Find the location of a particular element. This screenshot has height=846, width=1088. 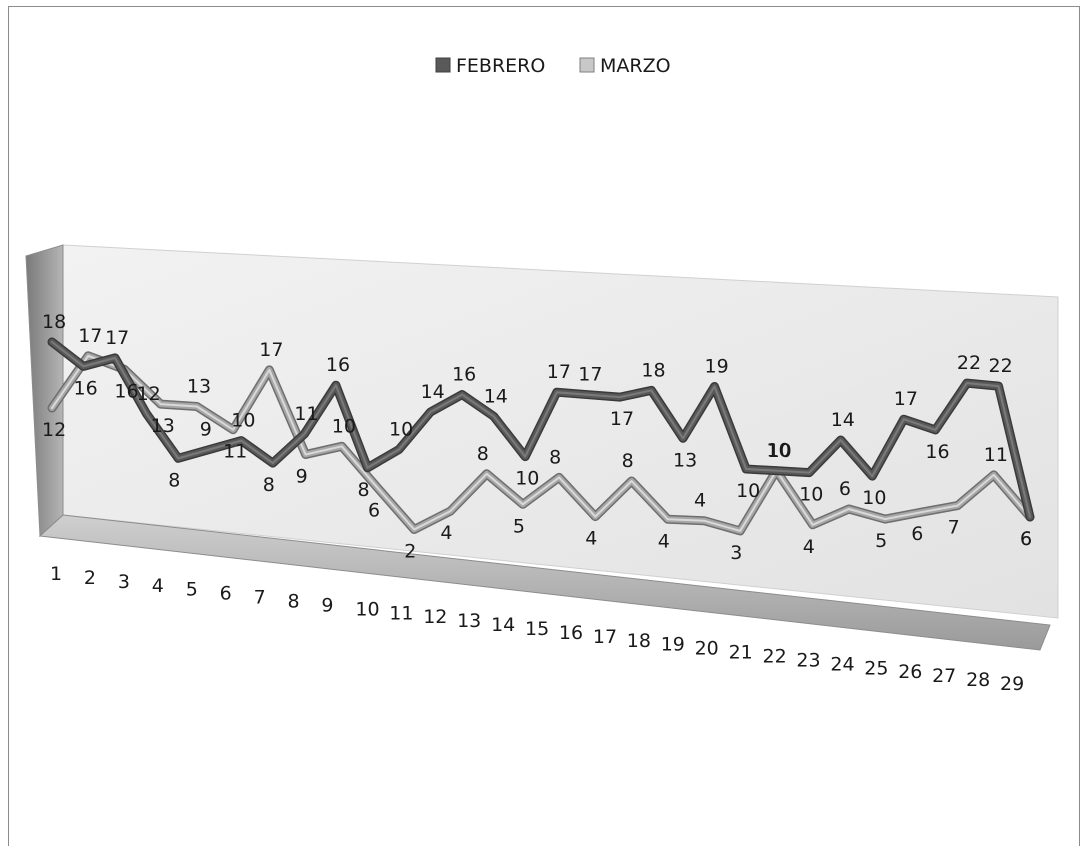

data-label-febrero: 6 is located at coordinates (1026, 539).